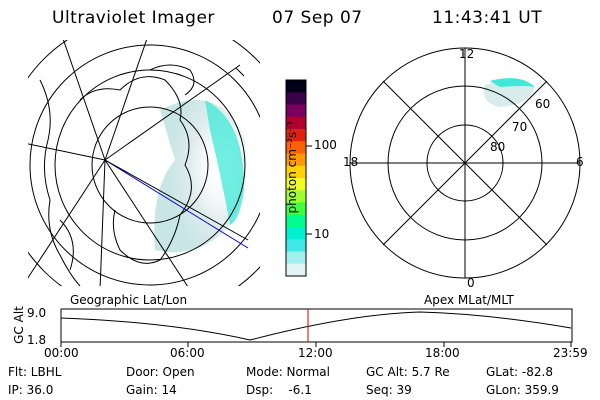 Image resolution: width=600 pixels, height=400 pixels. Describe the element at coordinates (279, 390) in the screenshot. I see `dsp-info: Dsp: -6.1` at that location.